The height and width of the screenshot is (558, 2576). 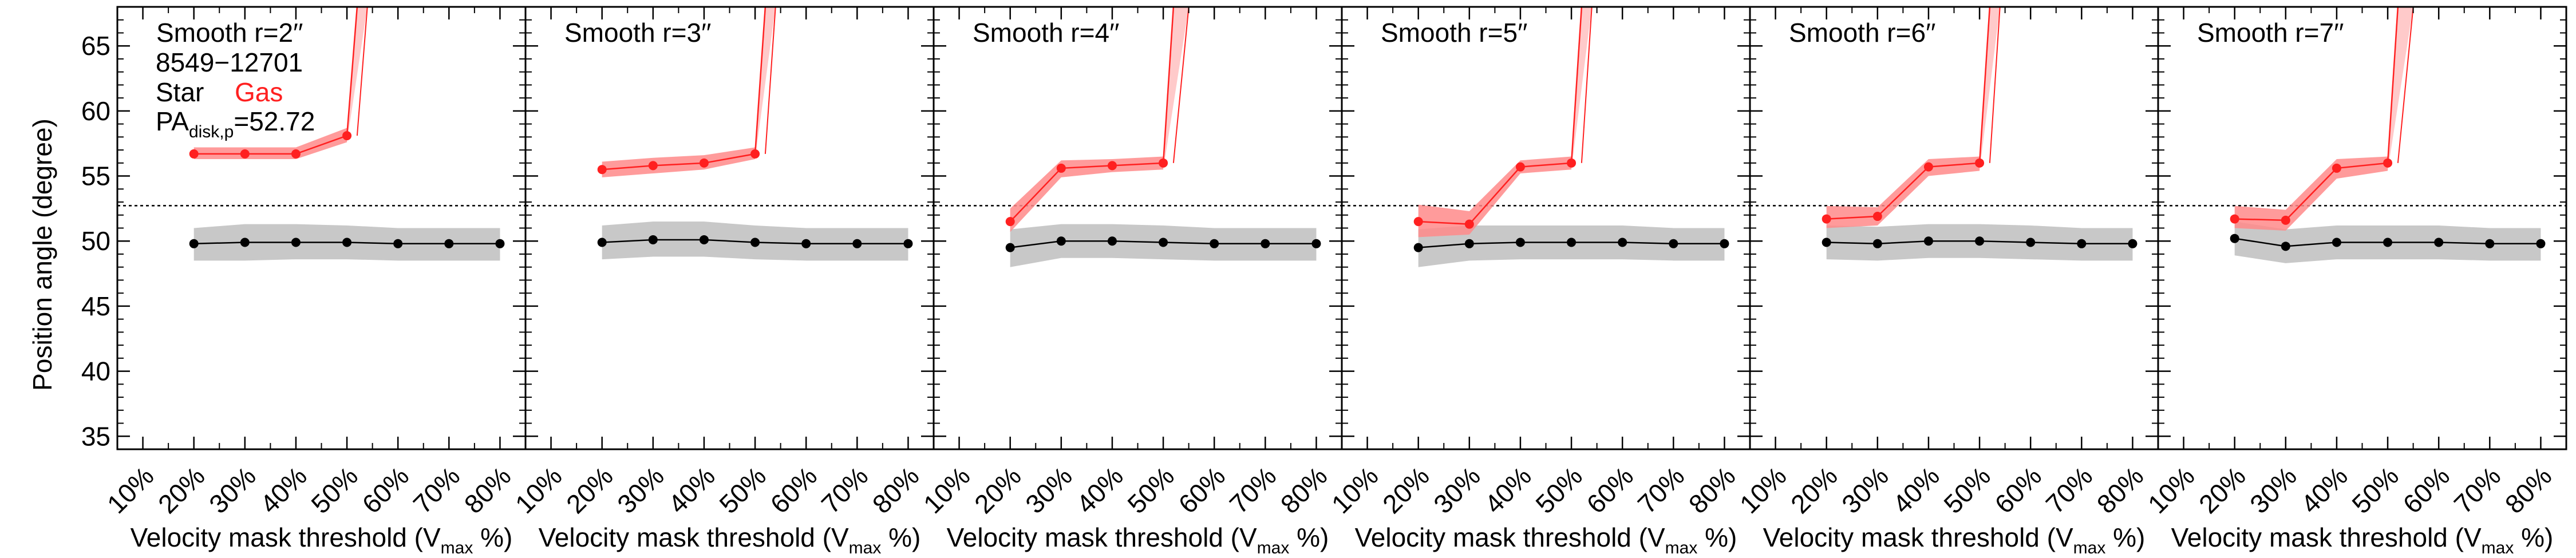 I want to click on pa-disk-label-value: =52.72, so click(x=274, y=121).